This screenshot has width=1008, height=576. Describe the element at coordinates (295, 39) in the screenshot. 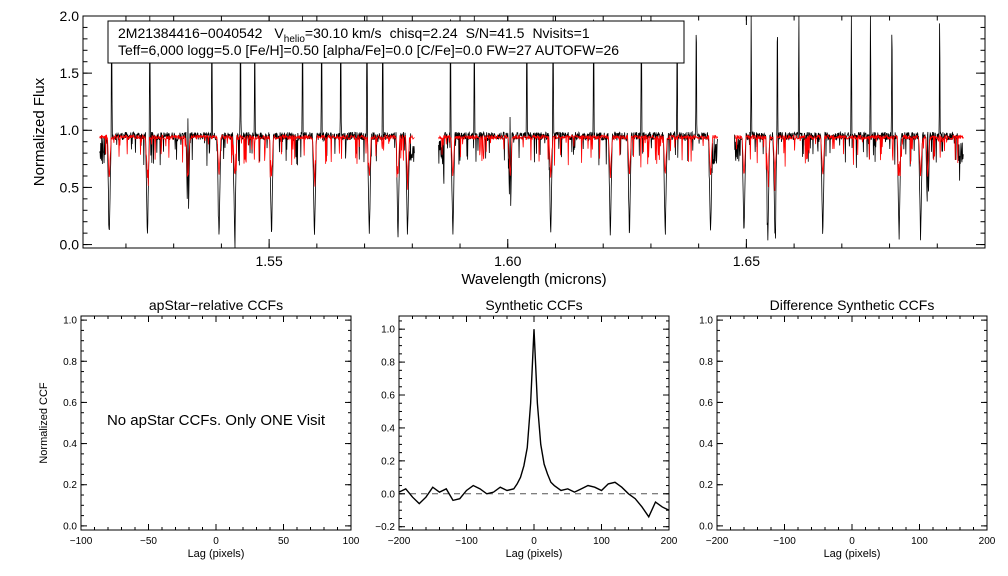

I see `infobox-vhelio-sub: helio` at that location.